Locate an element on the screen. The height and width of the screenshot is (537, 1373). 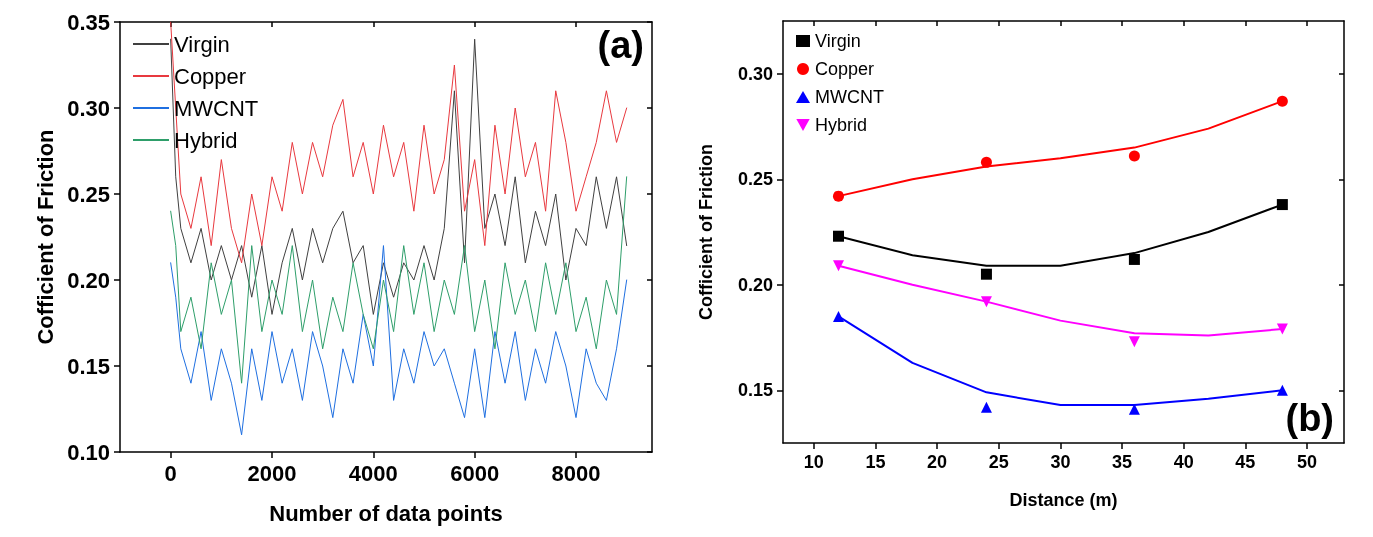
y-tick-label: 0.35 is located at coordinates (88, 22).